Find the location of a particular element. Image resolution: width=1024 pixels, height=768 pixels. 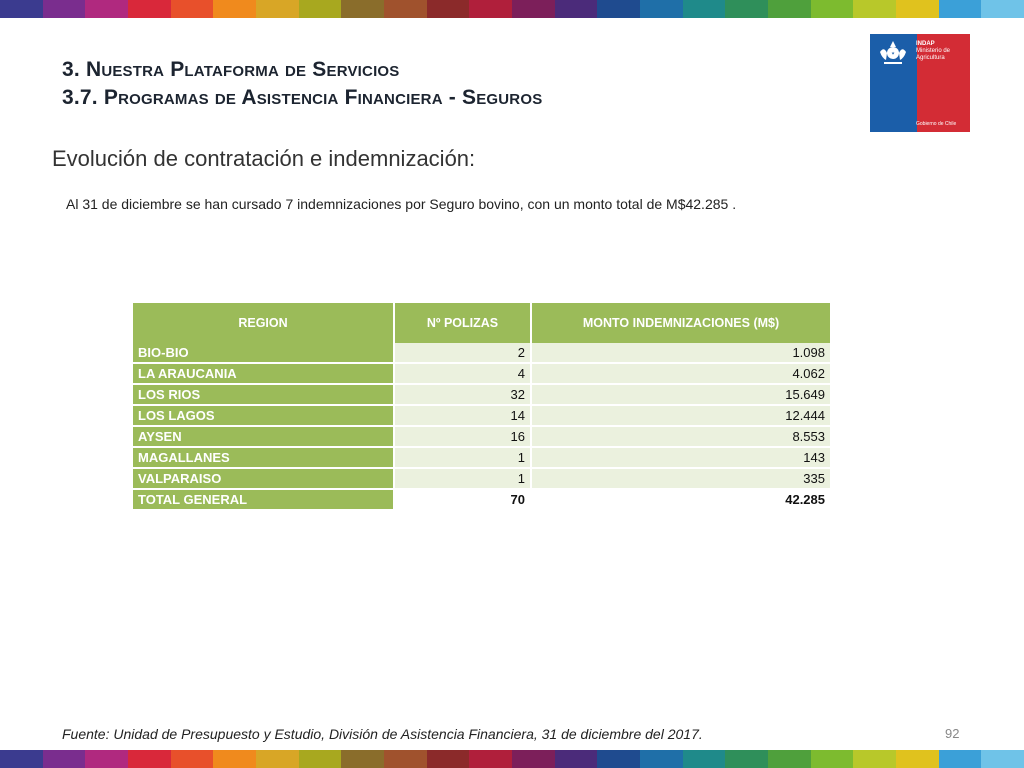

table-total-row: TOTAL GENERAL 70 42.285 is located at coordinates (481, 500).